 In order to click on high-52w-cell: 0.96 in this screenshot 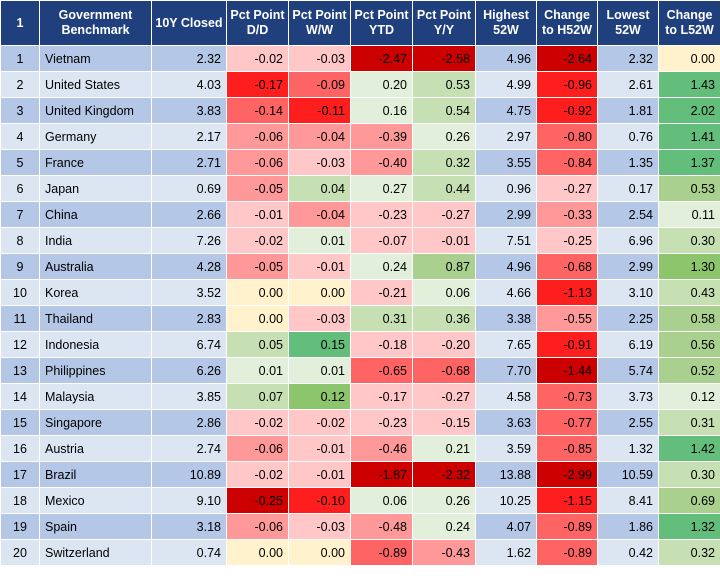, I will do `click(506, 188)`.